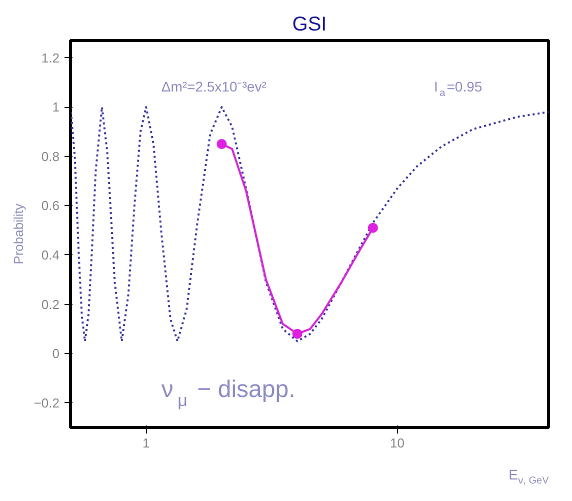 This screenshot has width=572, height=501. I want to click on y-tick-label: 0.2, so click(50, 304).